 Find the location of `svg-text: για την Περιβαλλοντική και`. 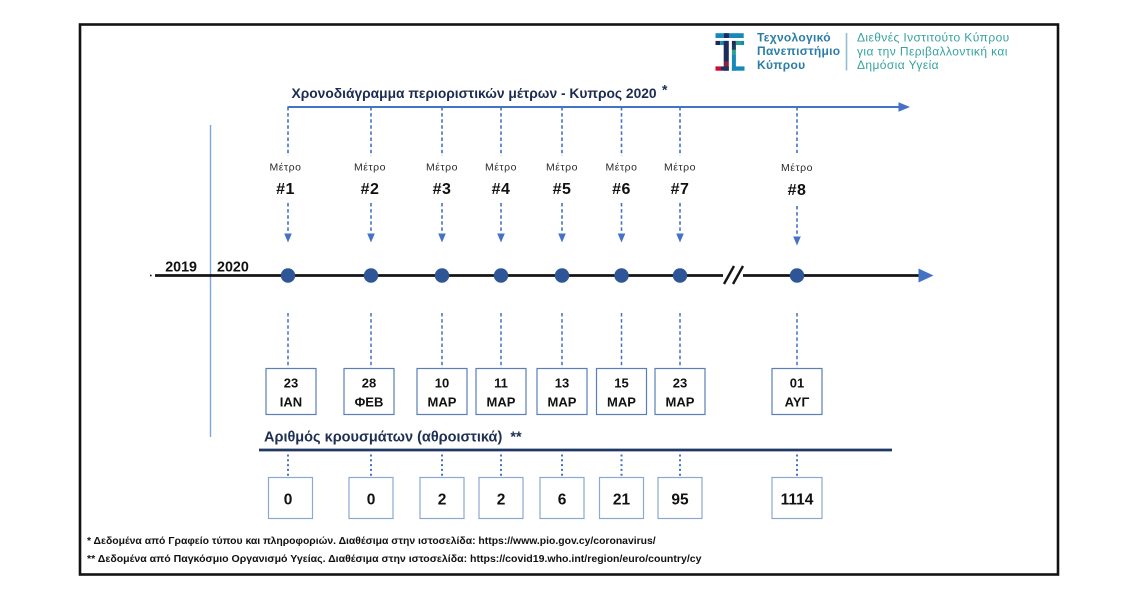

svg-text: για την Περιβαλλοντική και is located at coordinates (932, 51).